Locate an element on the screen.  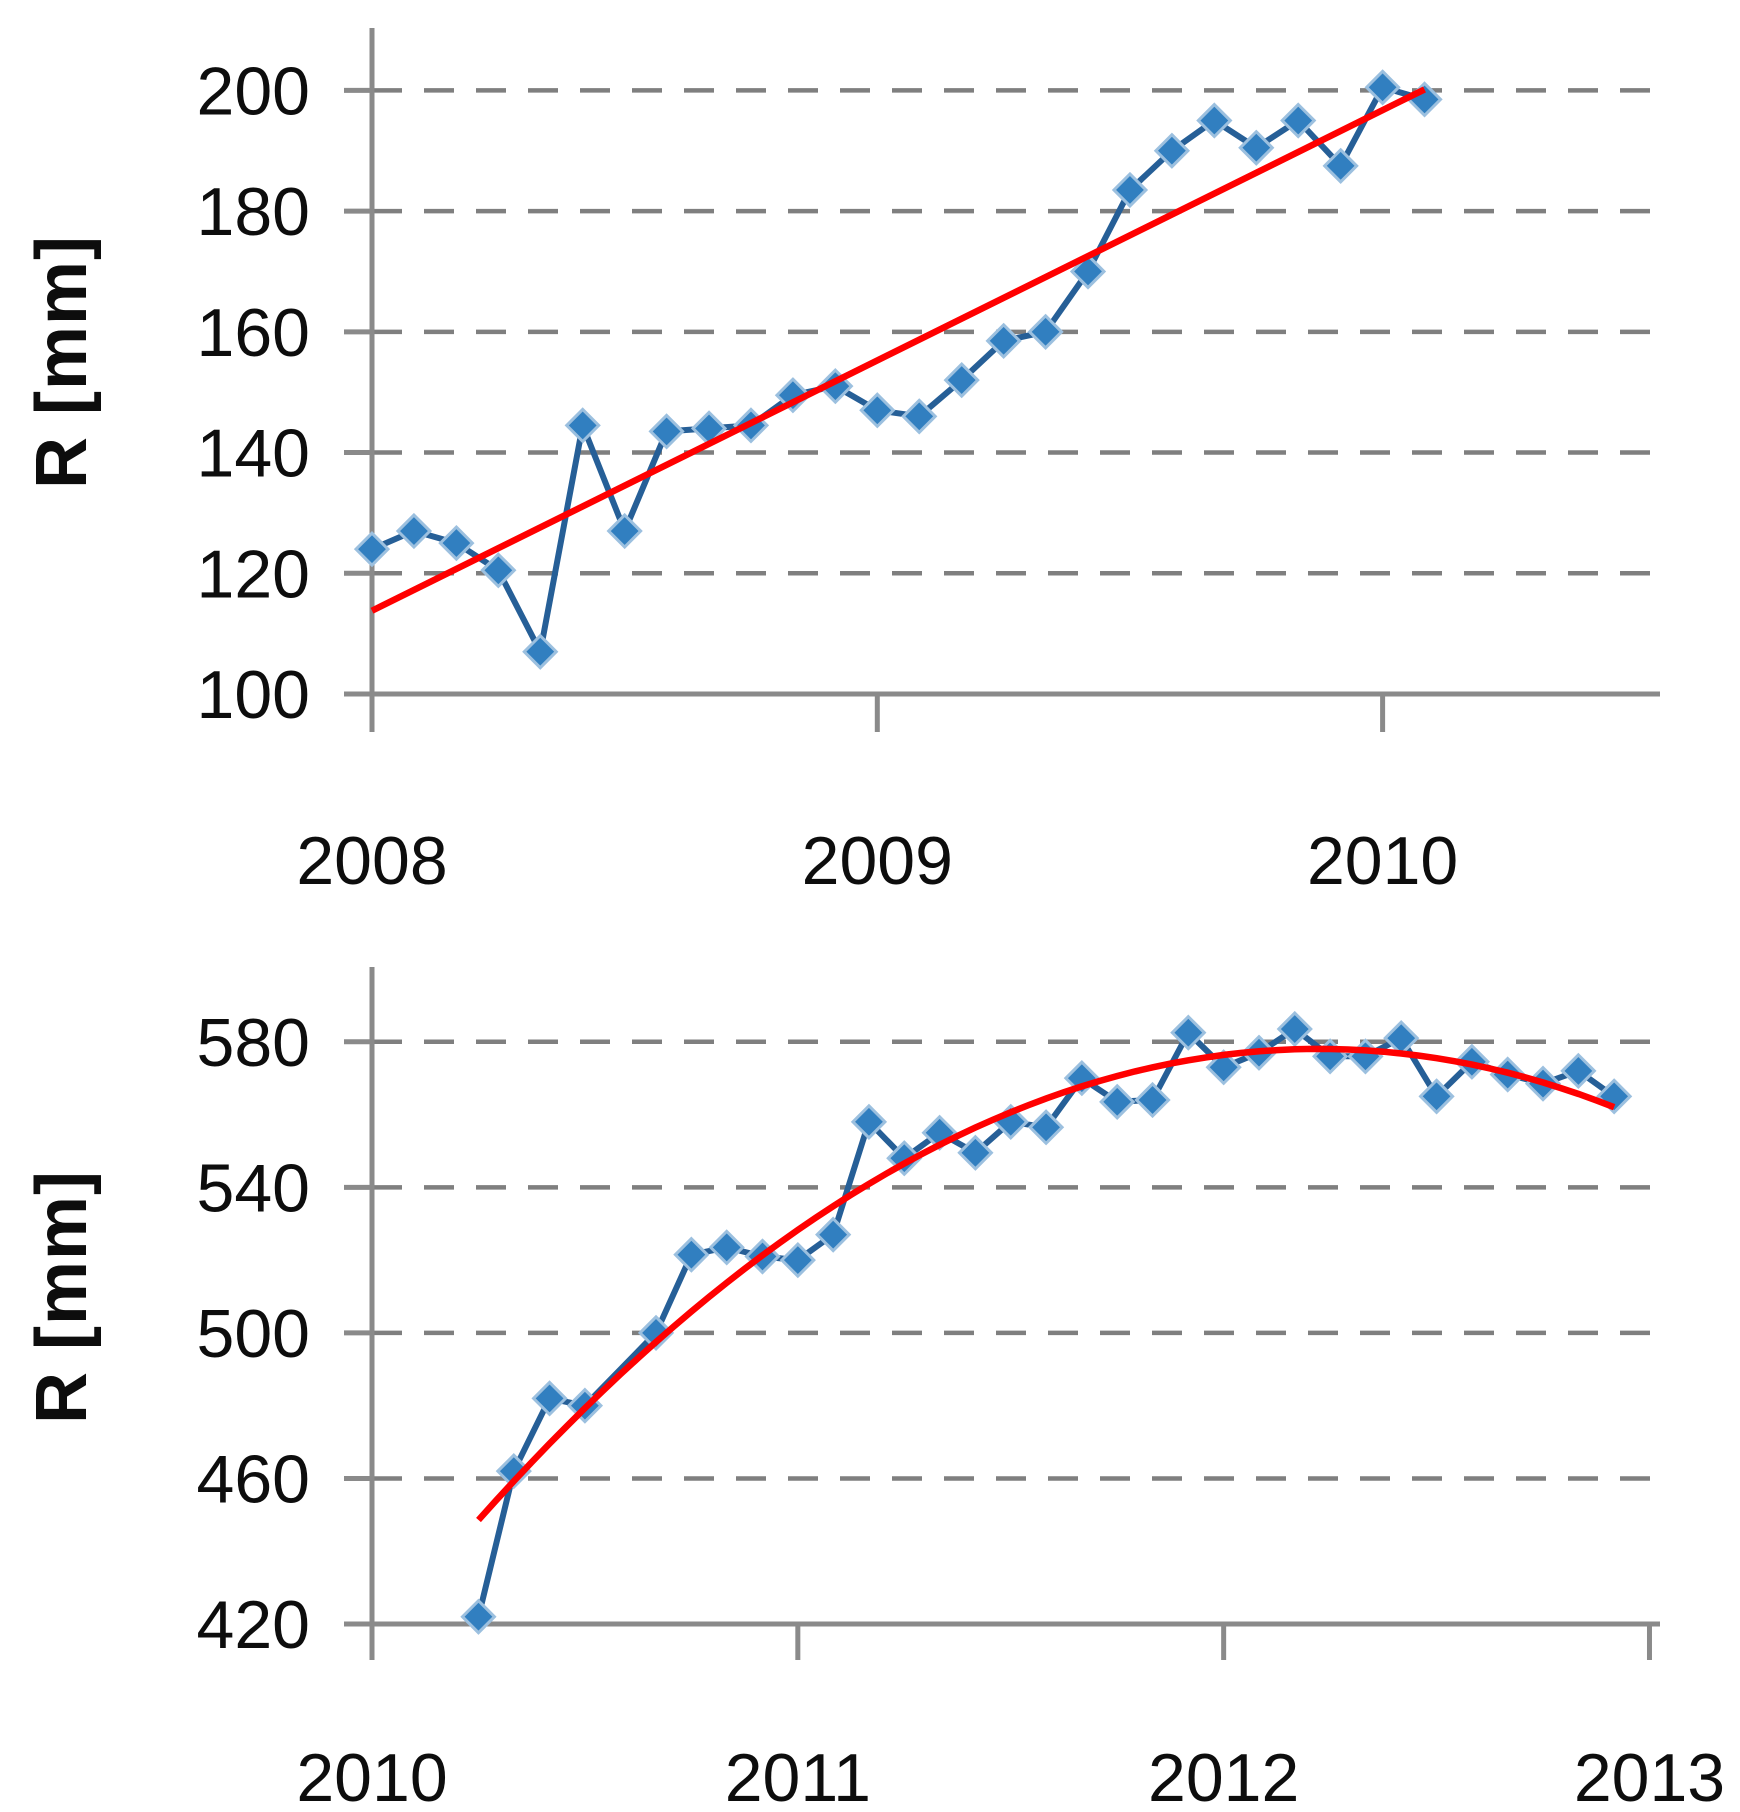
x-tick-label: 2011 is located at coordinates (798, 1776).